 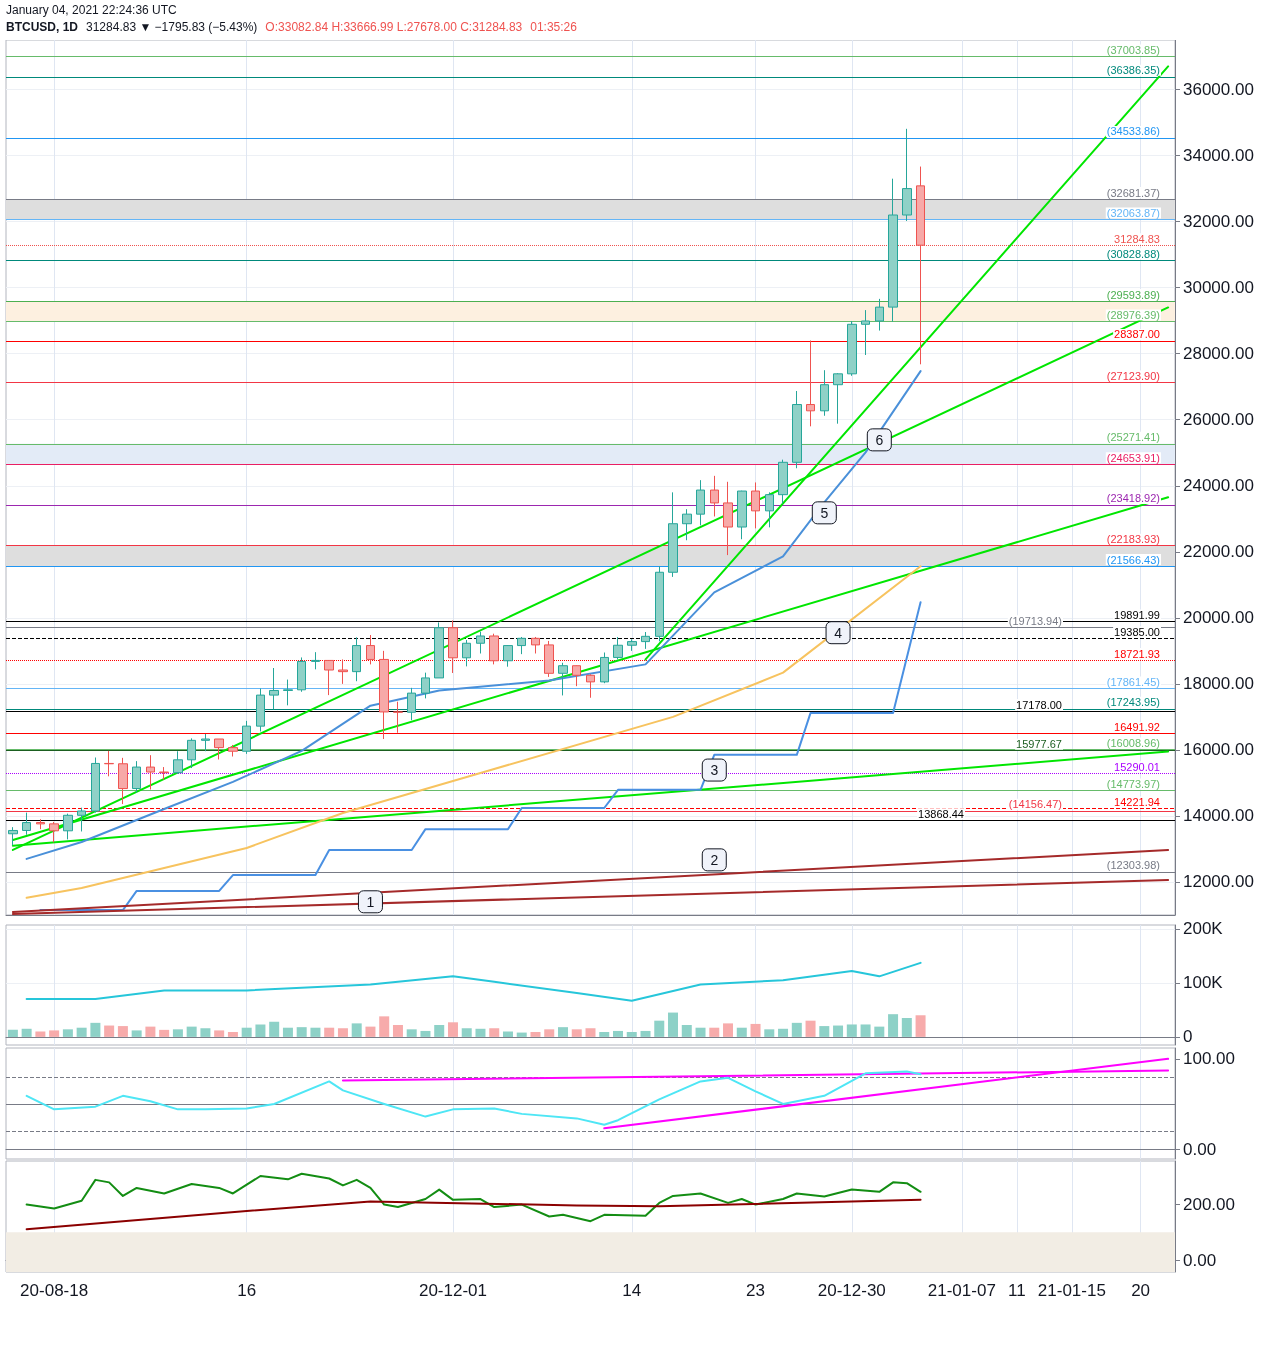 I want to click on ref-line-label: (32681.37), so click(x=1133, y=192).